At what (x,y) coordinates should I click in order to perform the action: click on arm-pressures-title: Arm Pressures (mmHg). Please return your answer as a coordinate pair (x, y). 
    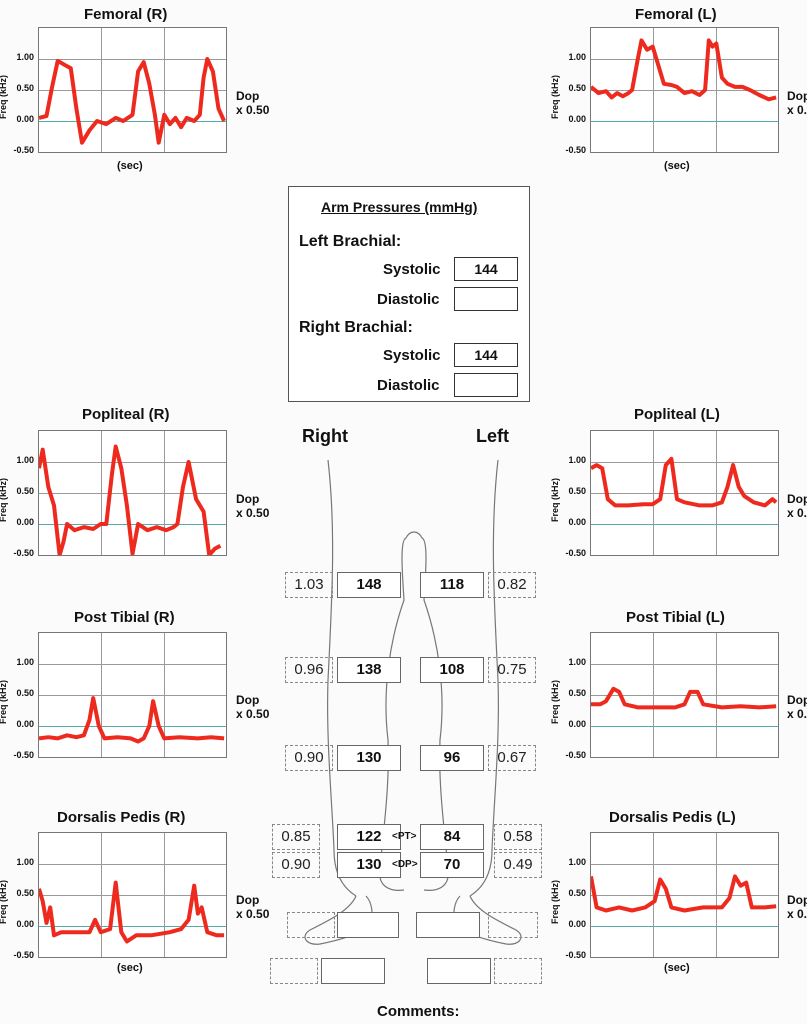
    Looking at the image, I should click on (399, 207).